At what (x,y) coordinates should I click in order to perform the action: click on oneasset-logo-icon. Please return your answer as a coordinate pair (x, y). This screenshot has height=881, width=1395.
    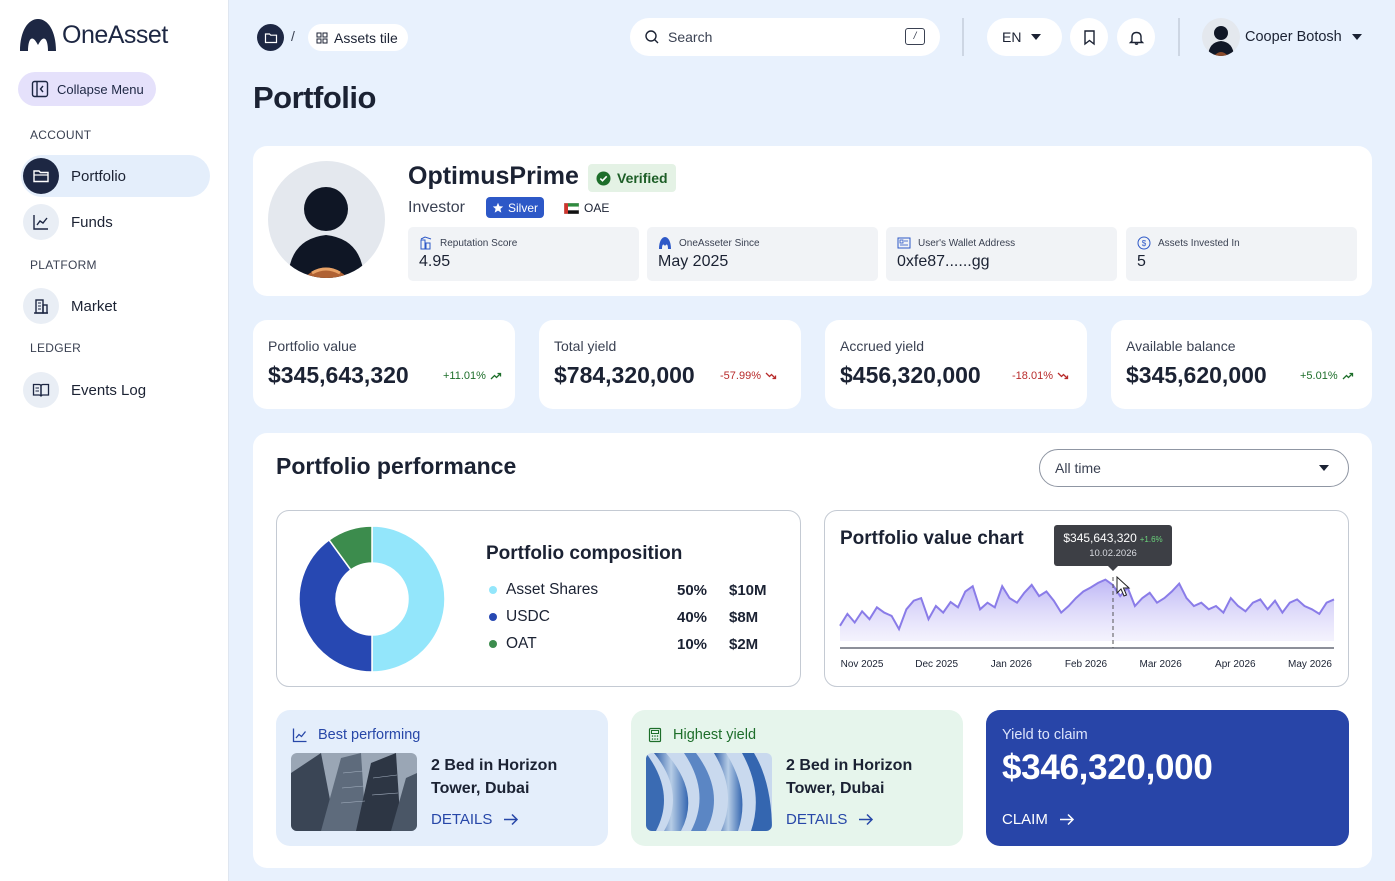
    Looking at the image, I should click on (665, 243).